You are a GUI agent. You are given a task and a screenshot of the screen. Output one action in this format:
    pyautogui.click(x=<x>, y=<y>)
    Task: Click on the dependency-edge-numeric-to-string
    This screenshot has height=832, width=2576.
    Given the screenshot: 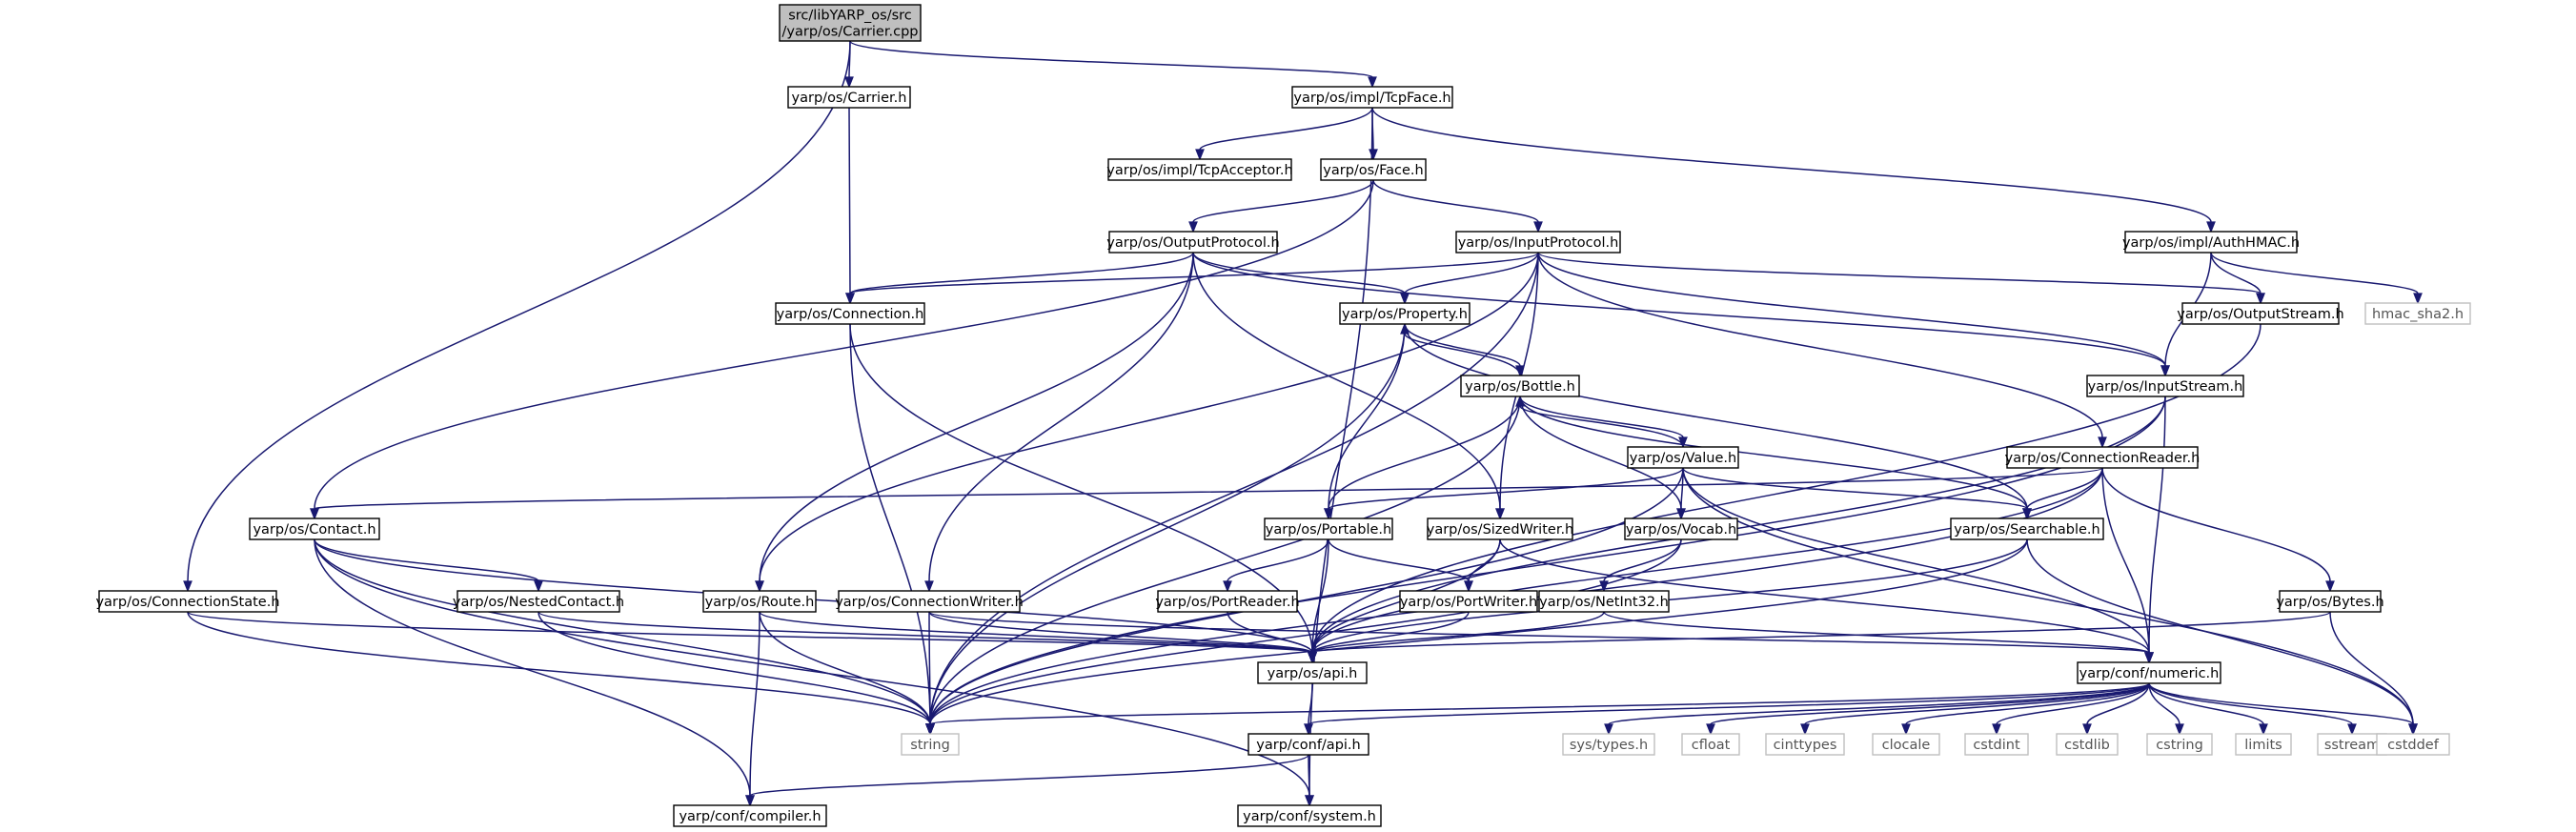 What is the action you would take?
    pyautogui.click(x=1537, y=709)
    